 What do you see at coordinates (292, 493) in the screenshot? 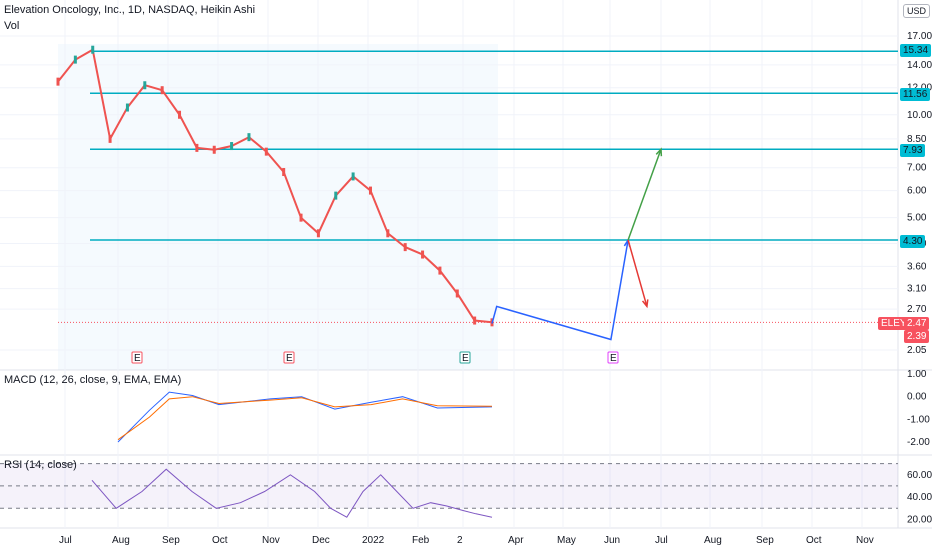
I see `rsi-series-line` at bounding box center [292, 493].